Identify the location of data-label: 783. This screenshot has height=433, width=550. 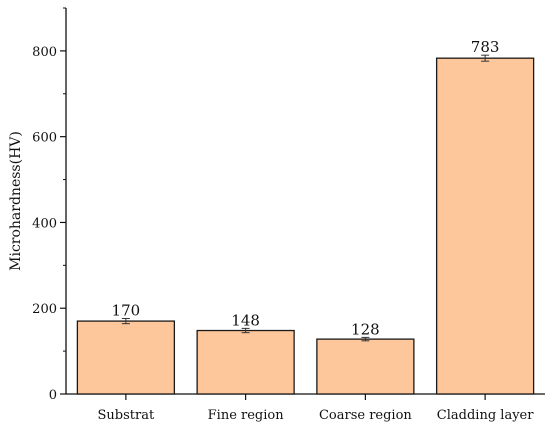
(485, 47).